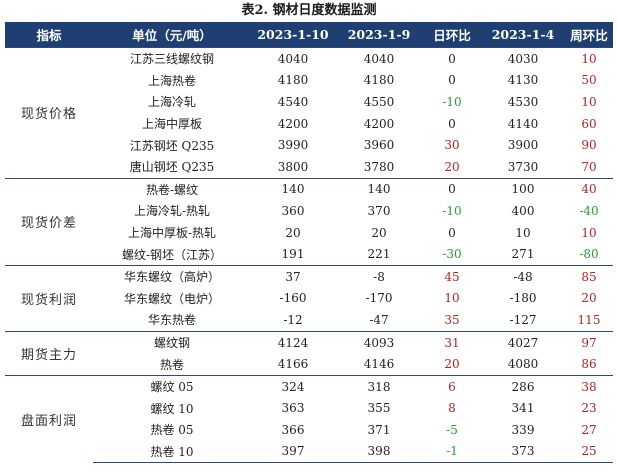  I want to click on value-2023-1-4: 4080, so click(523, 364).